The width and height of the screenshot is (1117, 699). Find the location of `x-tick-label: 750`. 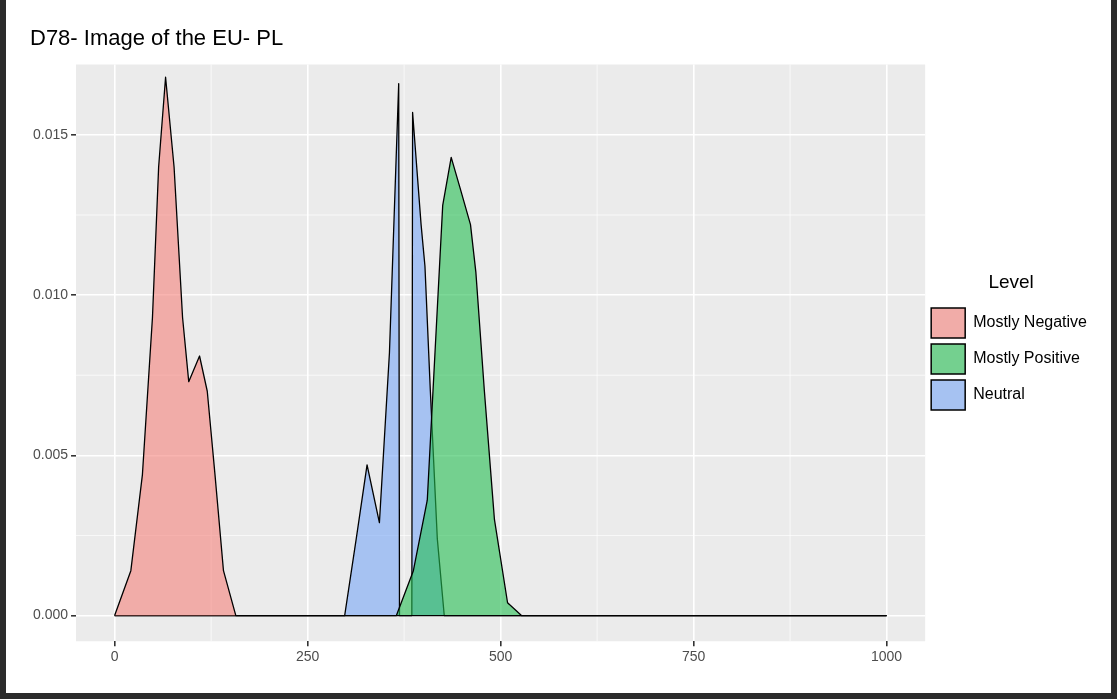

x-tick-label: 750 is located at coordinates (693, 656).